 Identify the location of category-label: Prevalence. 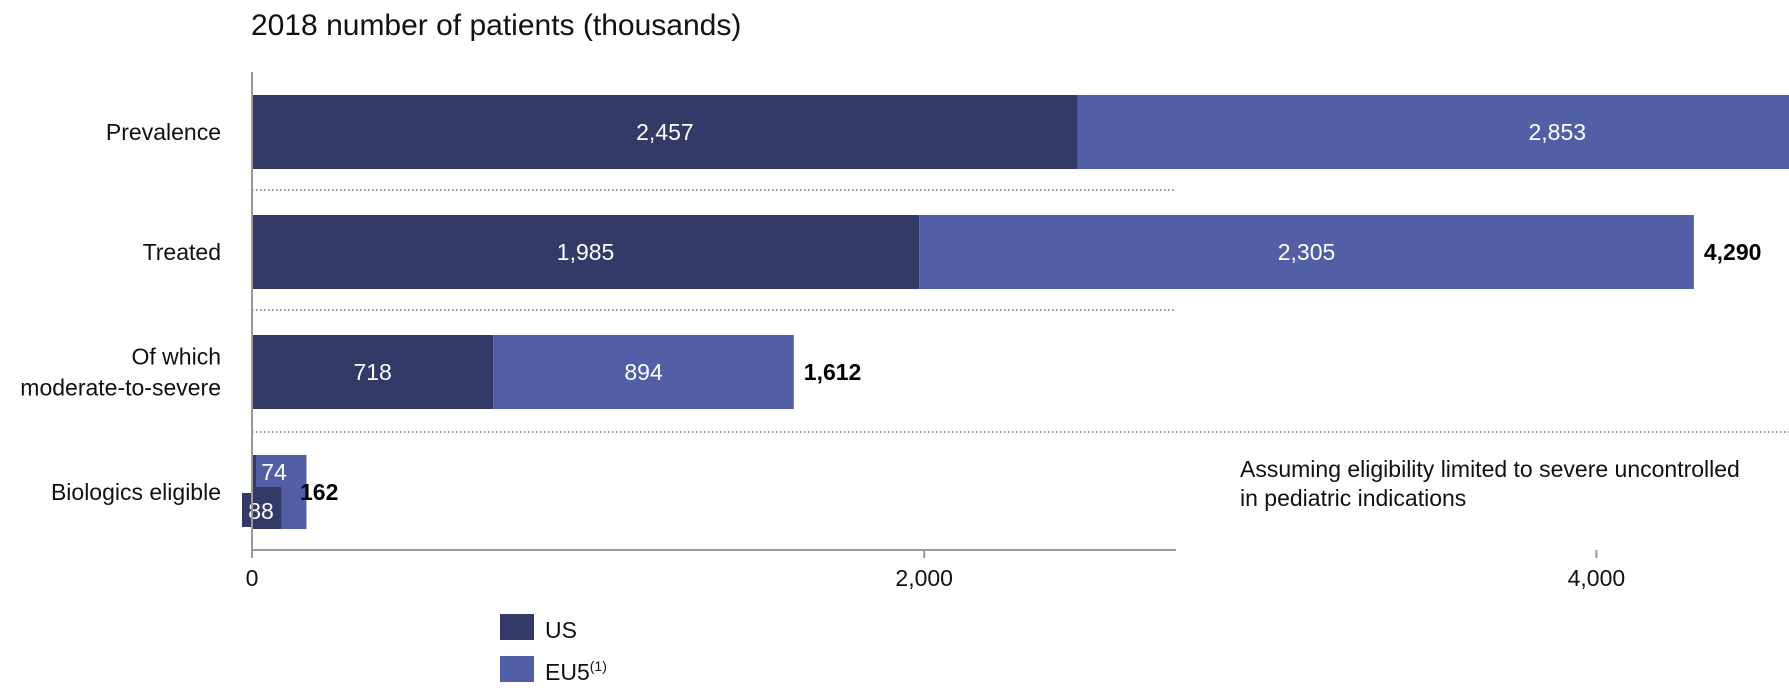
(163, 132).